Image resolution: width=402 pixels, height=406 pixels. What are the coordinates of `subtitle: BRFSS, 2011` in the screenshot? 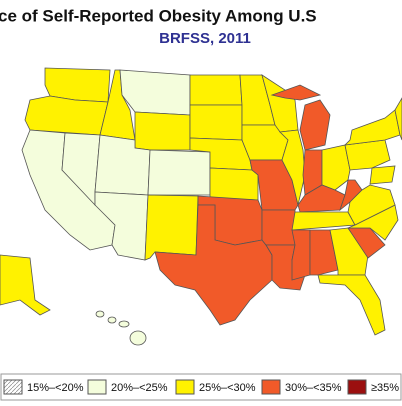 It's located at (205, 38).